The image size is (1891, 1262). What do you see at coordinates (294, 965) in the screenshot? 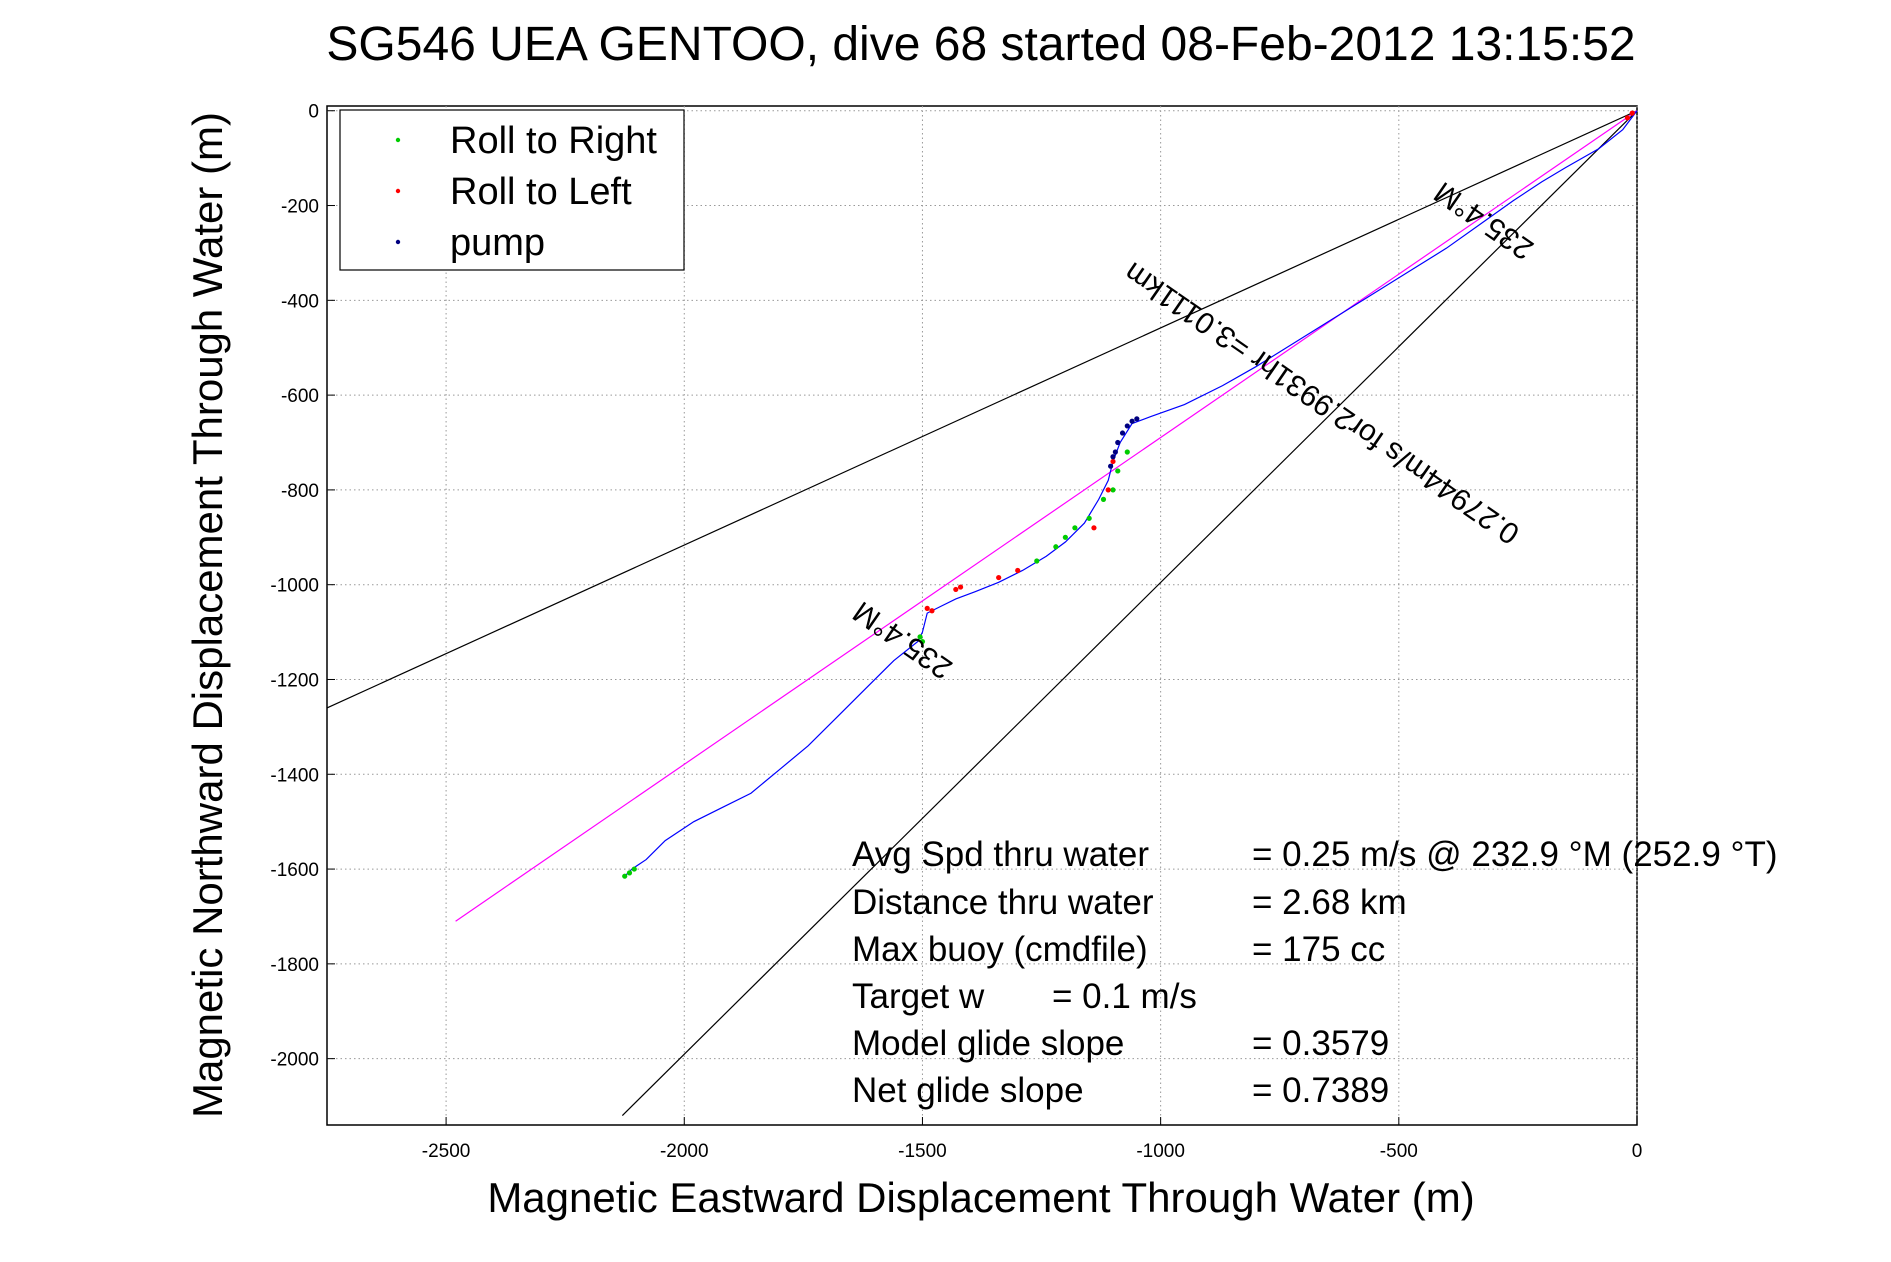
I see `y-tick-label: -1800` at bounding box center [294, 965].